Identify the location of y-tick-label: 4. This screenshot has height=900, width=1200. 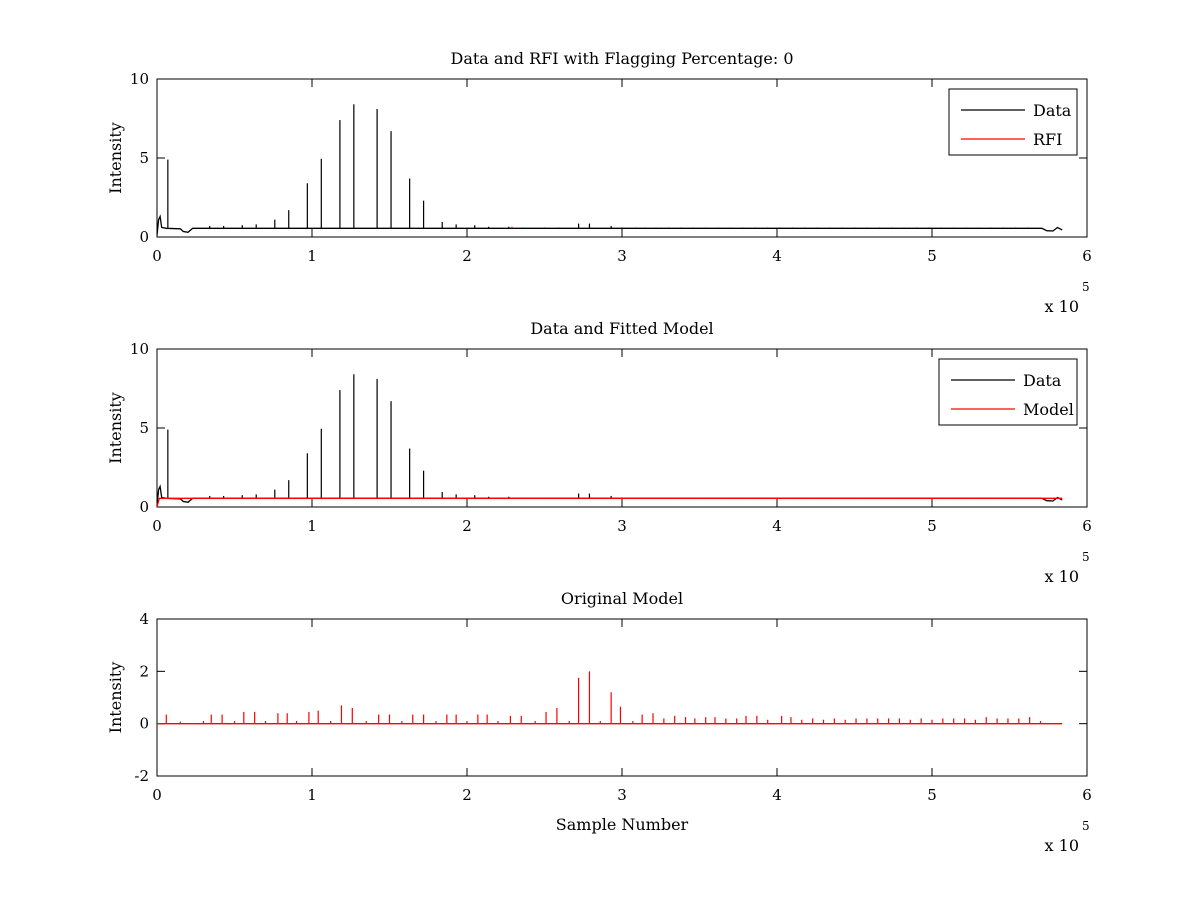
(144, 619).